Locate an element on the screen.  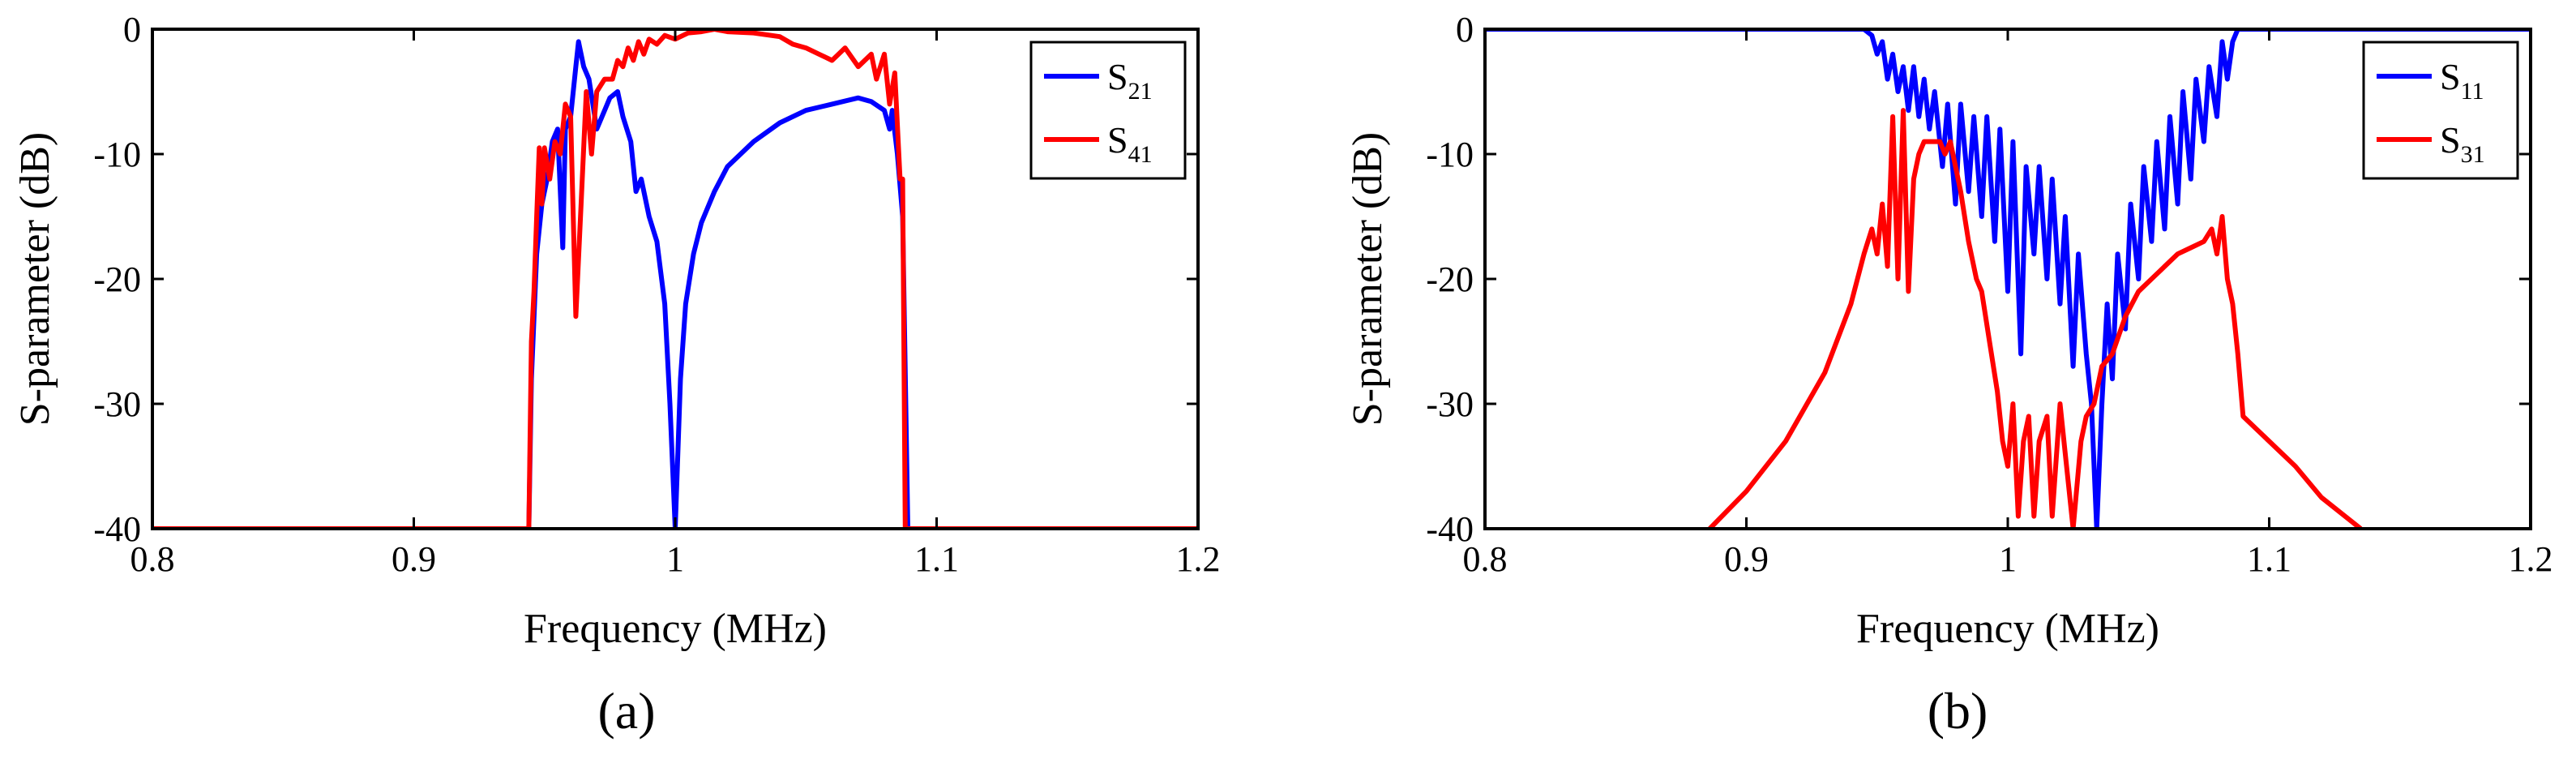
x-tick-label-b-1: 0.9 is located at coordinates (1746, 559).